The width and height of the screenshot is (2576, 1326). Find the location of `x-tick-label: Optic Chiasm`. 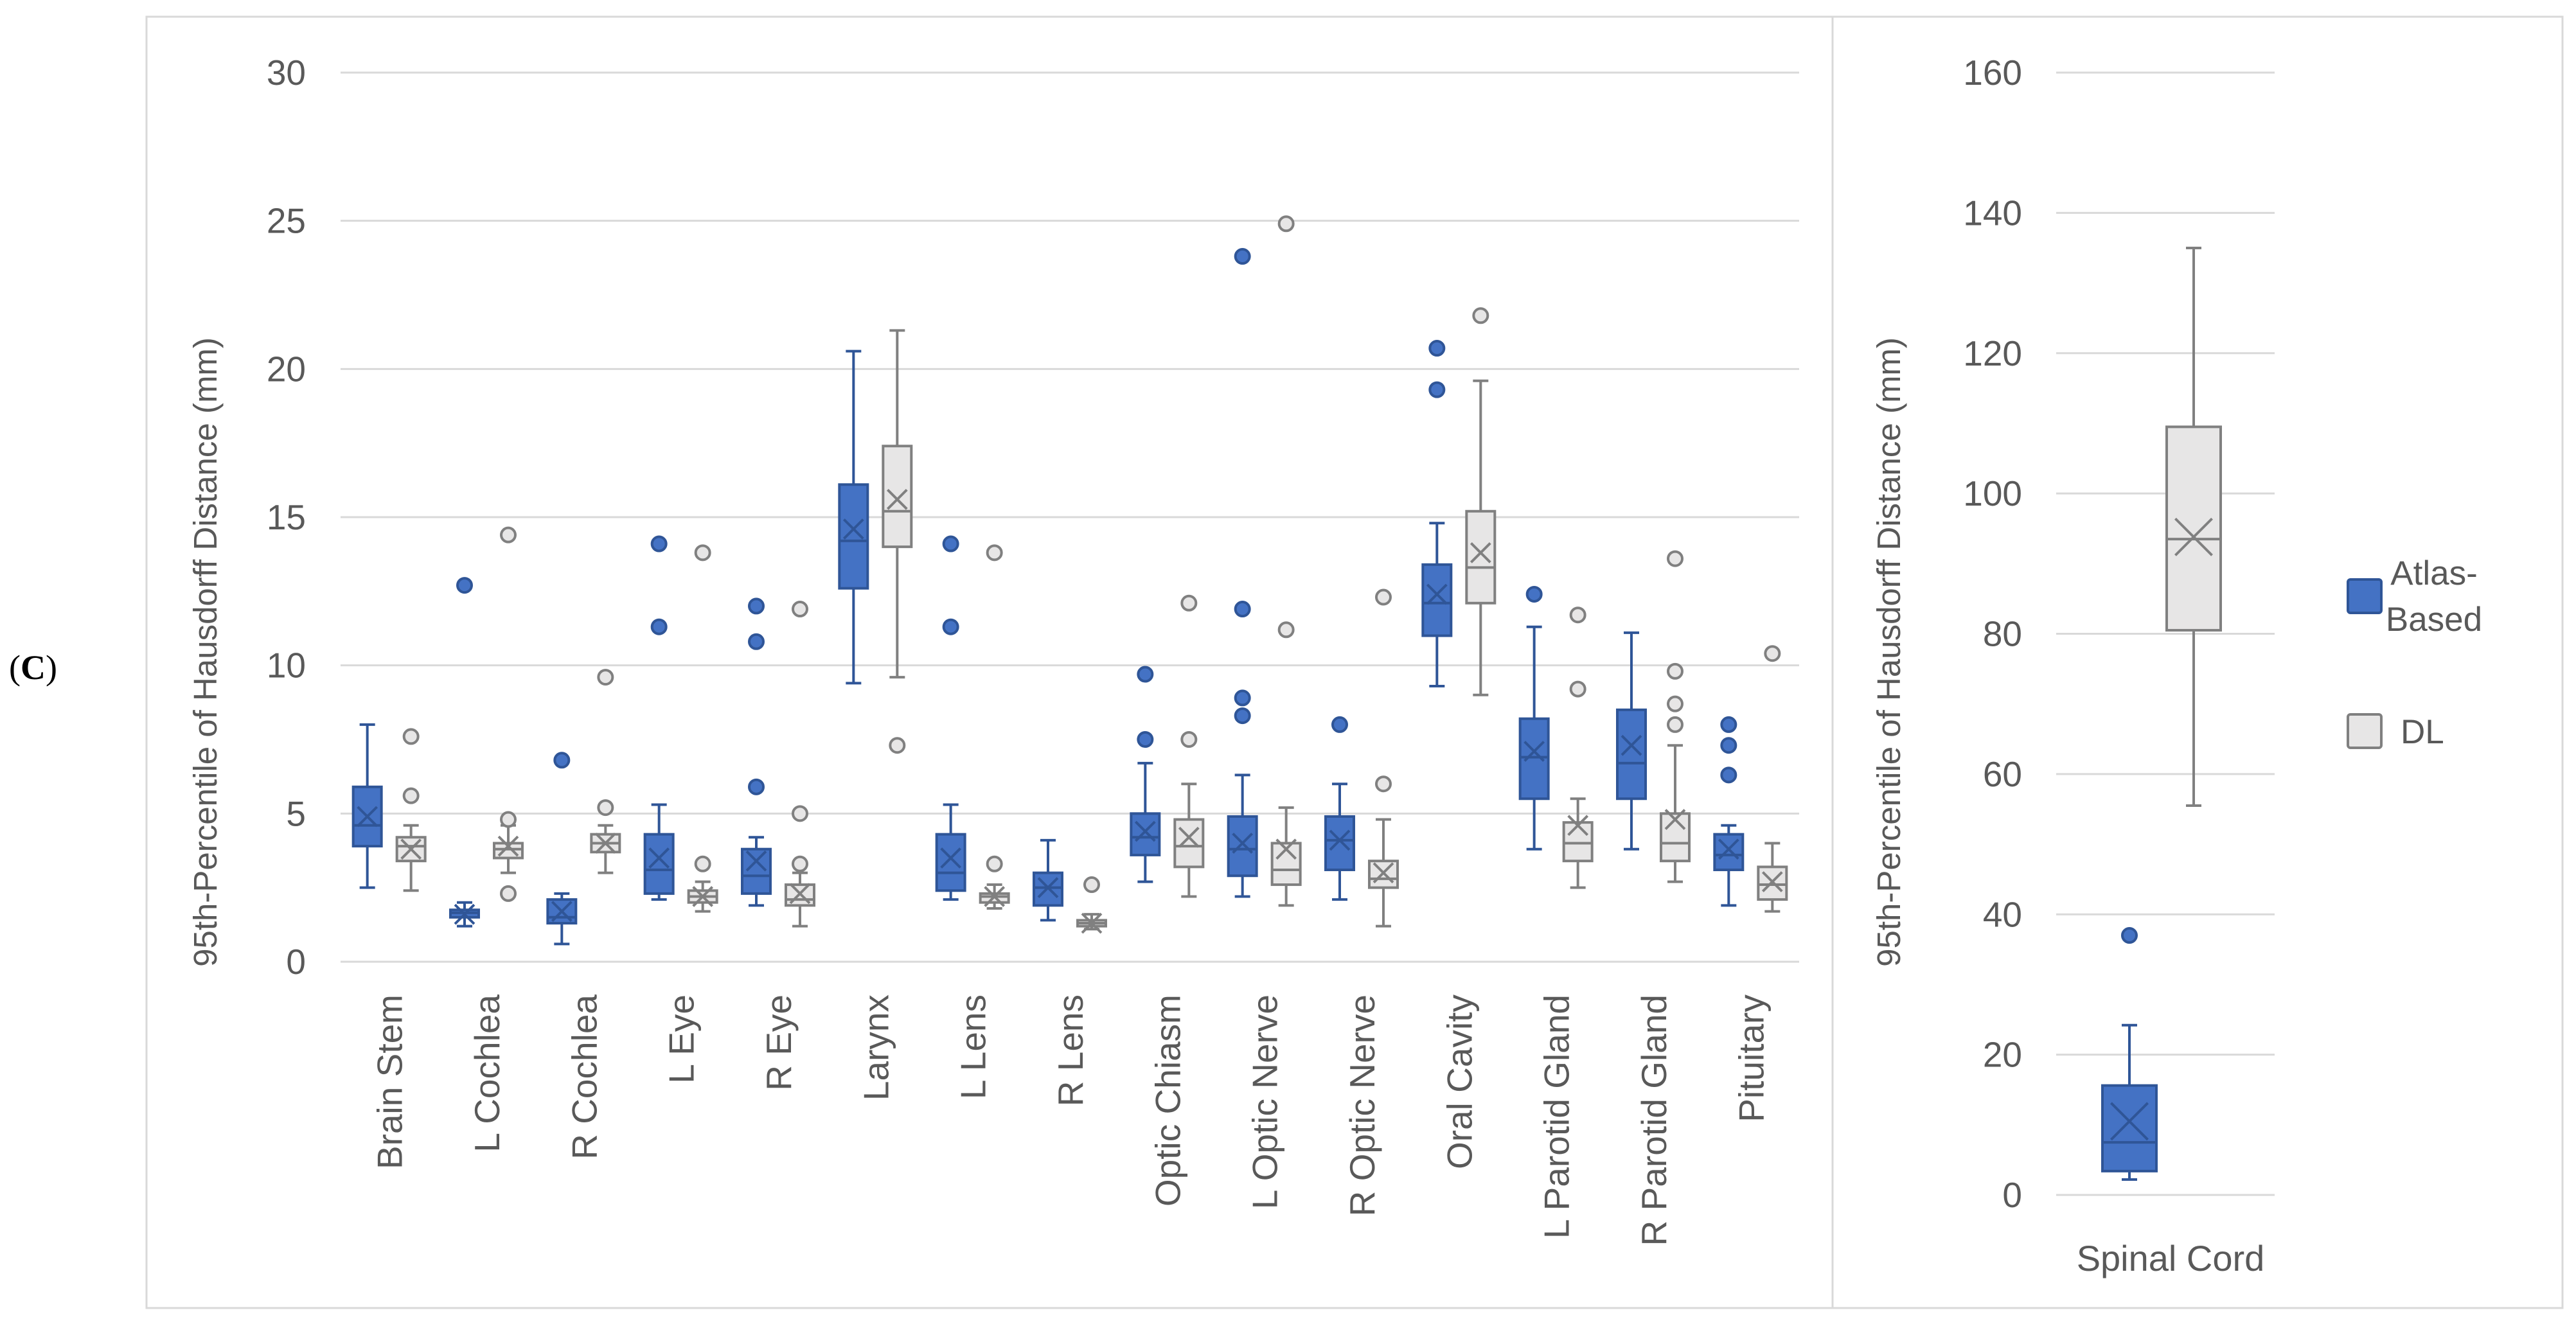

x-tick-label: Optic Chiasm is located at coordinates (1168, 1100).